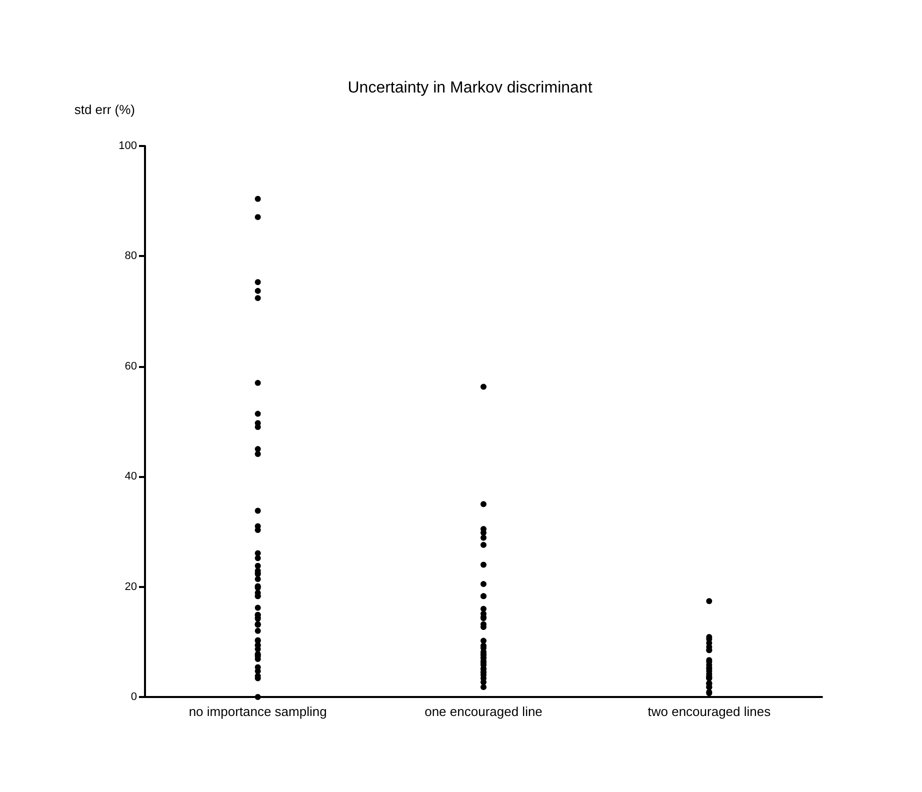 Image resolution: width=922 pixels, height=792 pixels. Describe the element at coordinates (133, 697) in the screenshot. I see `y-tick-label: 0` at that location.